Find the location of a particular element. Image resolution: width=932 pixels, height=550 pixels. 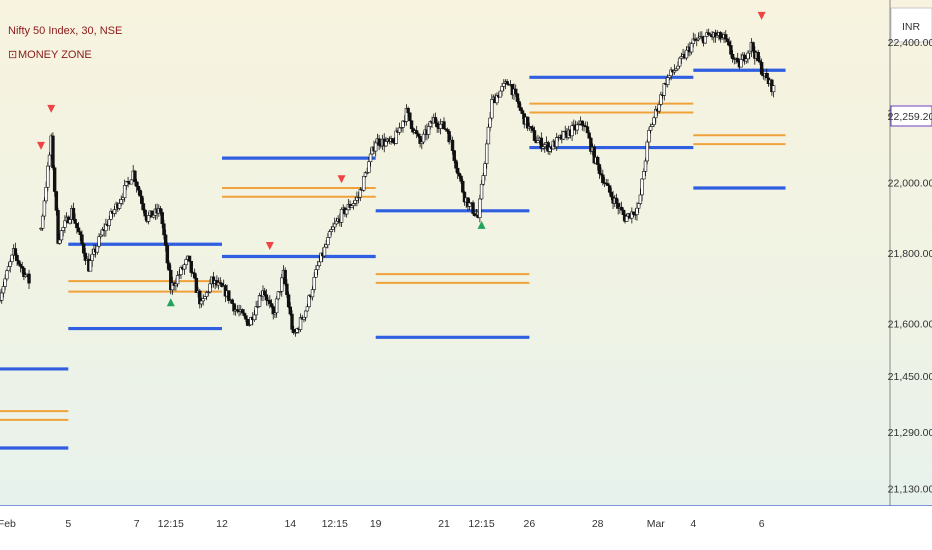

symbol-title: Nifty 50 Index, 30, NSE is located at coordinates (65, 31).